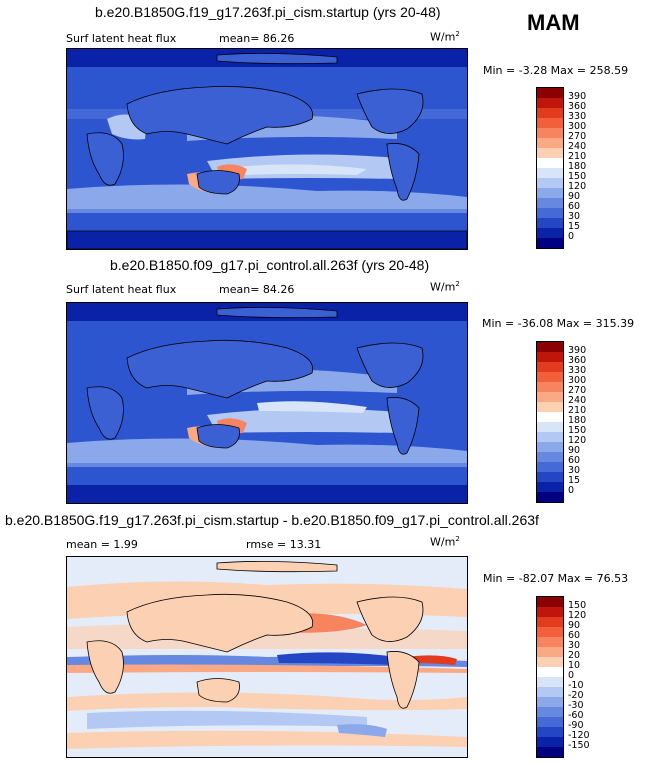 The width and height of the screenshot is (645, 763). I want to click on panel-2-units: W/m2, so click(445, 287).